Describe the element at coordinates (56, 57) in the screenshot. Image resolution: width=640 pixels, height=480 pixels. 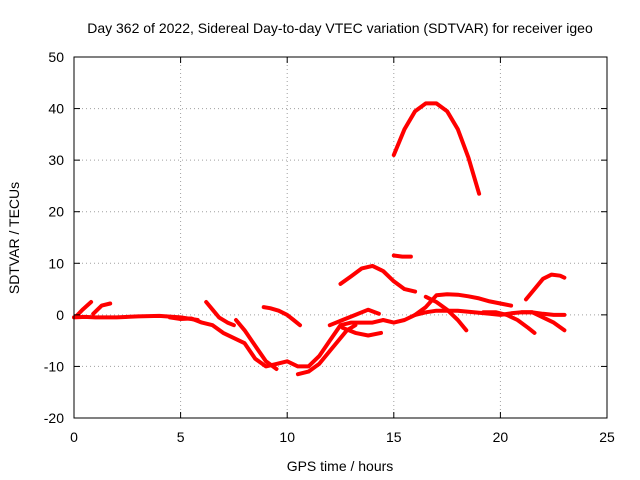
I see `y-tick-label: 50` at that location.